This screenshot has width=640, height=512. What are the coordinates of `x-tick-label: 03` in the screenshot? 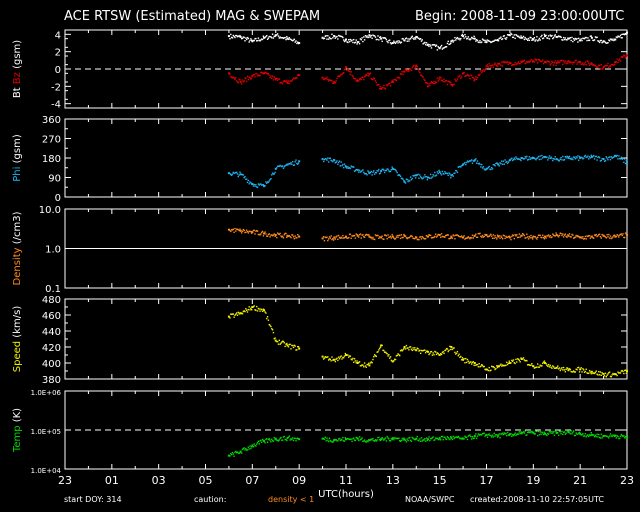 It's located at (159, 480).